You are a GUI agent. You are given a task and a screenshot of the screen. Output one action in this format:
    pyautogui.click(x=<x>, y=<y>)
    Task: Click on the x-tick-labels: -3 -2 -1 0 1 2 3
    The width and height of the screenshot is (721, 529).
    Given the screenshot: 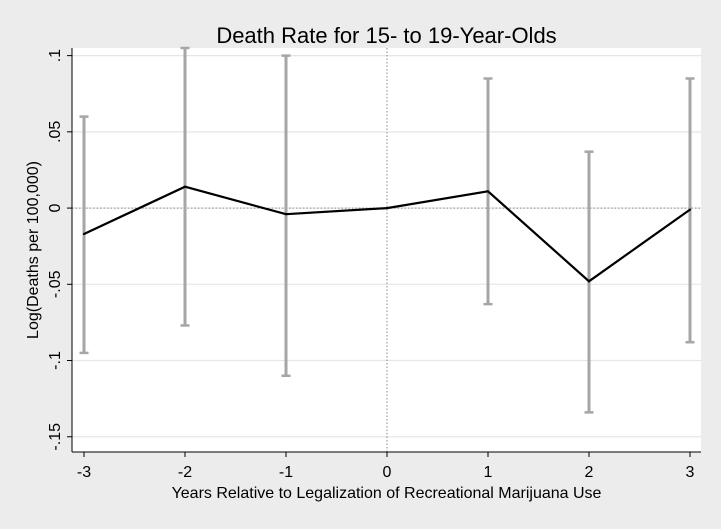 What is the action you would take?
    pyautogui.click(x=386, y=472)
    